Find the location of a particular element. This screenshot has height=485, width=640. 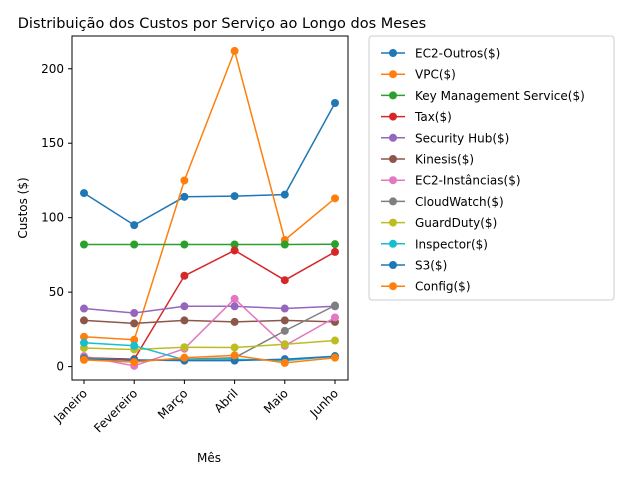

x-tick-label: Janeiro is located at coordinates (70, 406).